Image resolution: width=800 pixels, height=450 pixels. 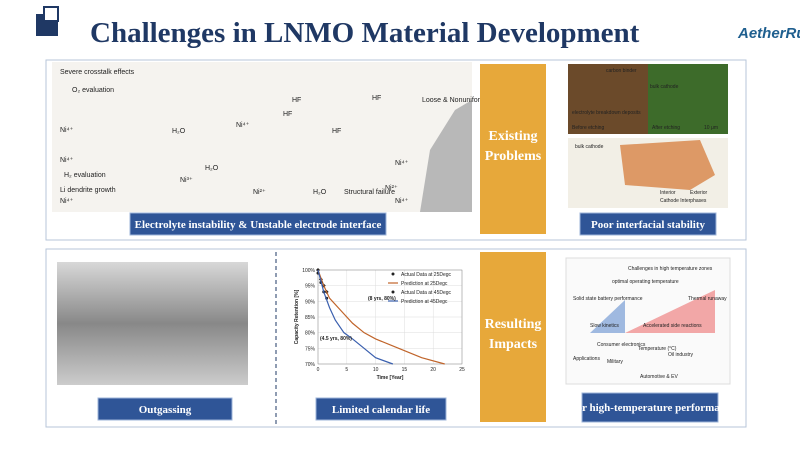 I want to click on x-tick-label: 15, so click(x=405, y=370).